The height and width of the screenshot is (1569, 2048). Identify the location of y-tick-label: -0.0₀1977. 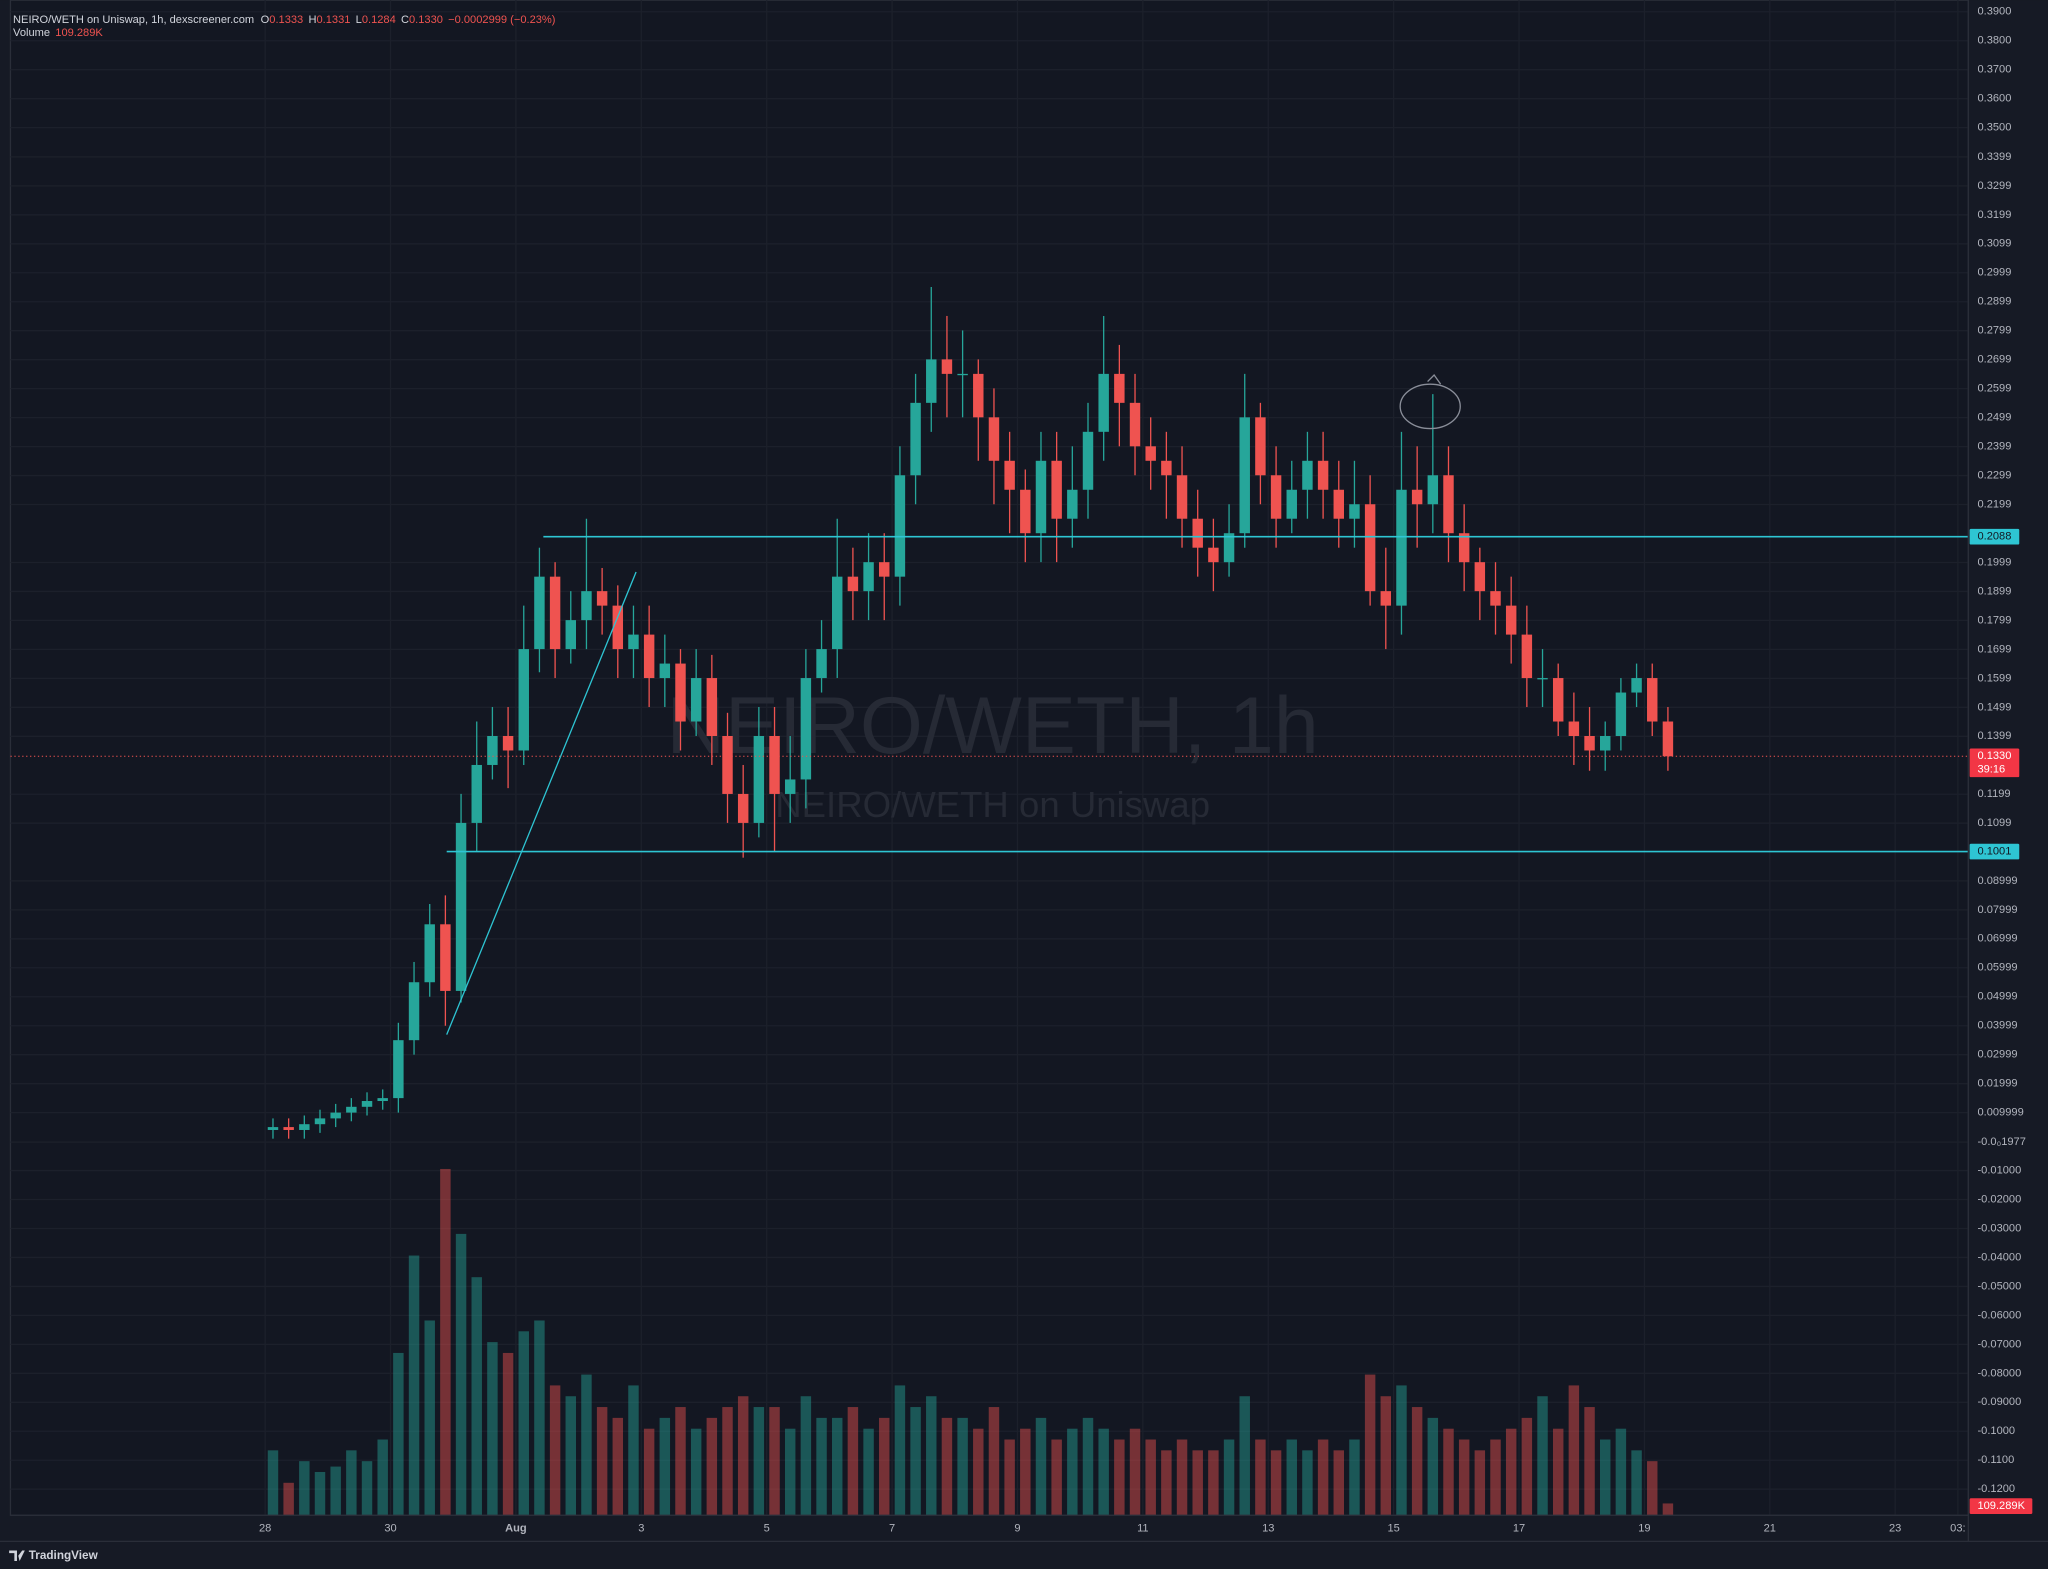
(2001, 1142).